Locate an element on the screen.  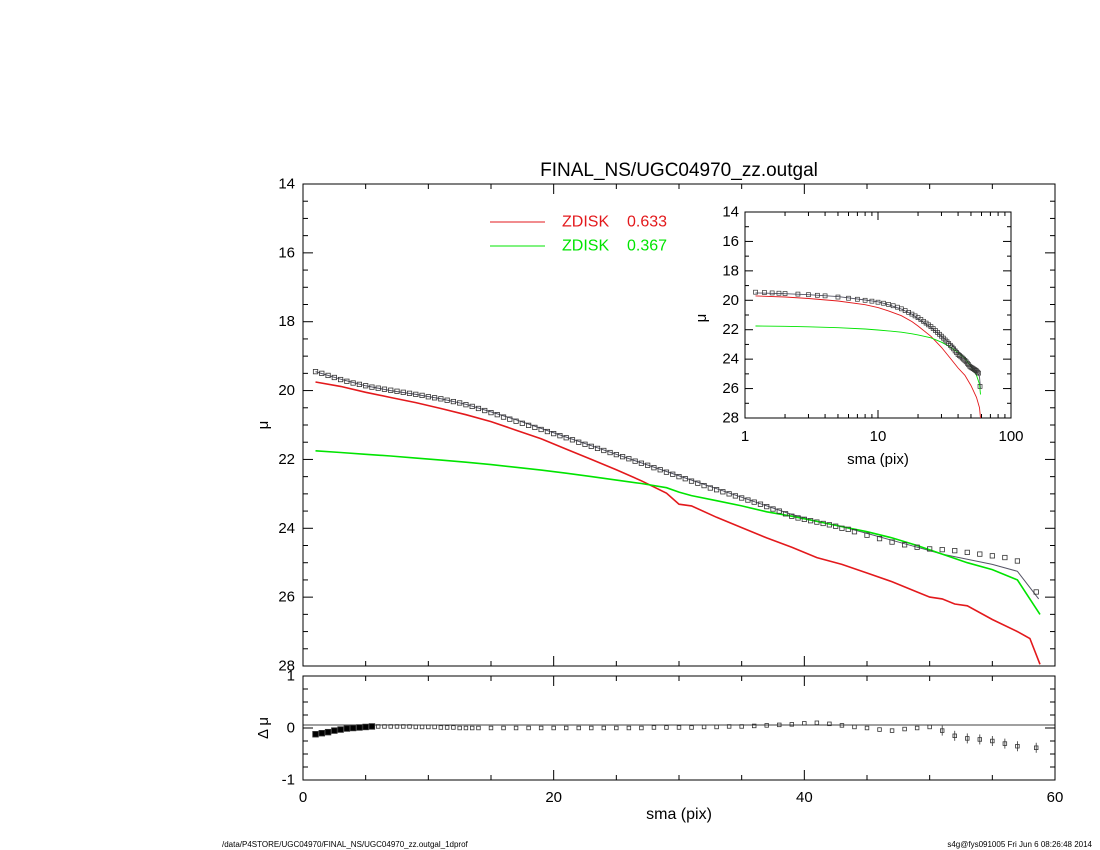
inset-panel: 14 16 18 20 22 24 26 28 1 10 100 μ sma (pix) is located at coordinates (858, 336).